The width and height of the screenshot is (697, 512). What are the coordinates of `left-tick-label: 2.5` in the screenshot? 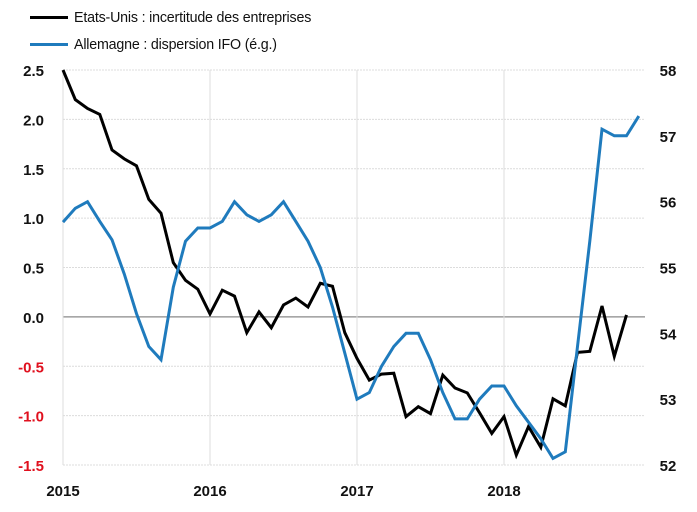 It's located at (33, 71).